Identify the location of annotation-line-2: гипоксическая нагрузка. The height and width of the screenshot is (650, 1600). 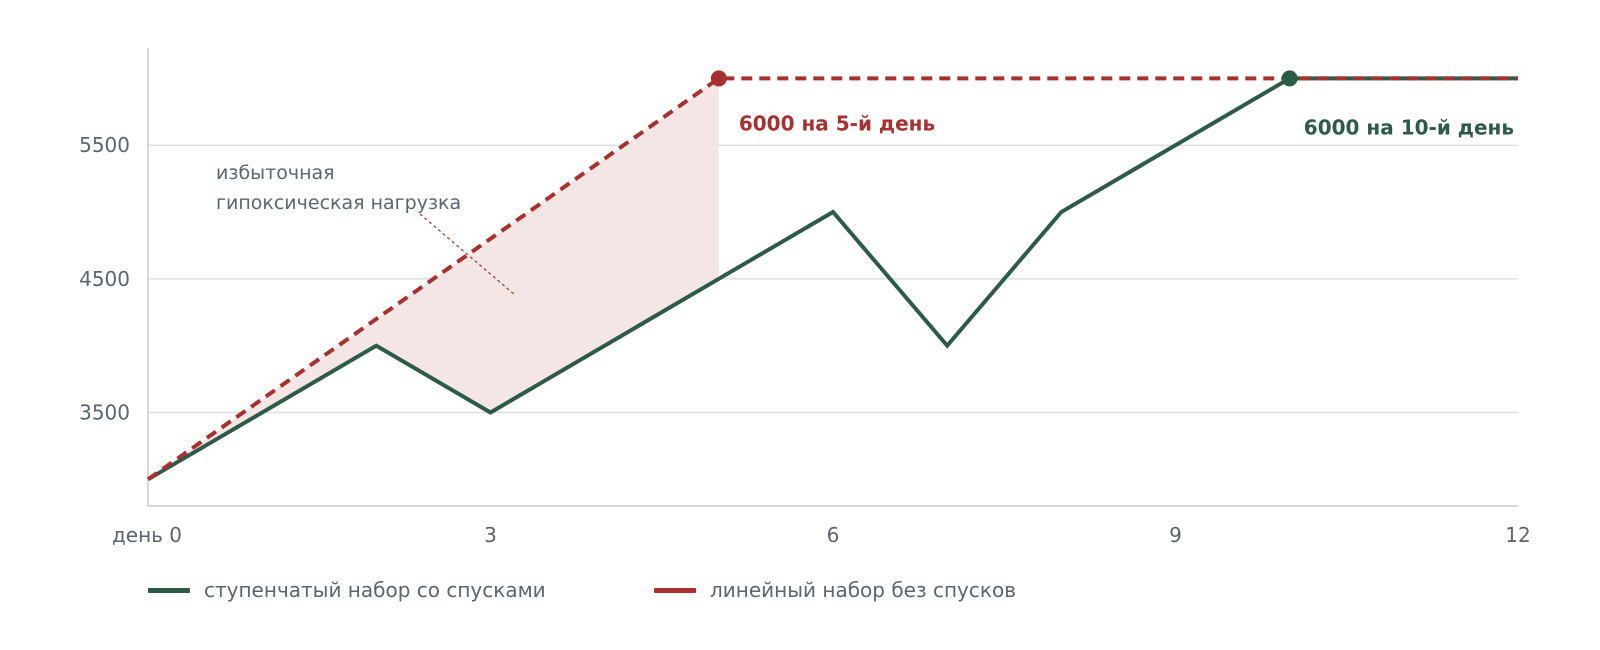
(338, 203).